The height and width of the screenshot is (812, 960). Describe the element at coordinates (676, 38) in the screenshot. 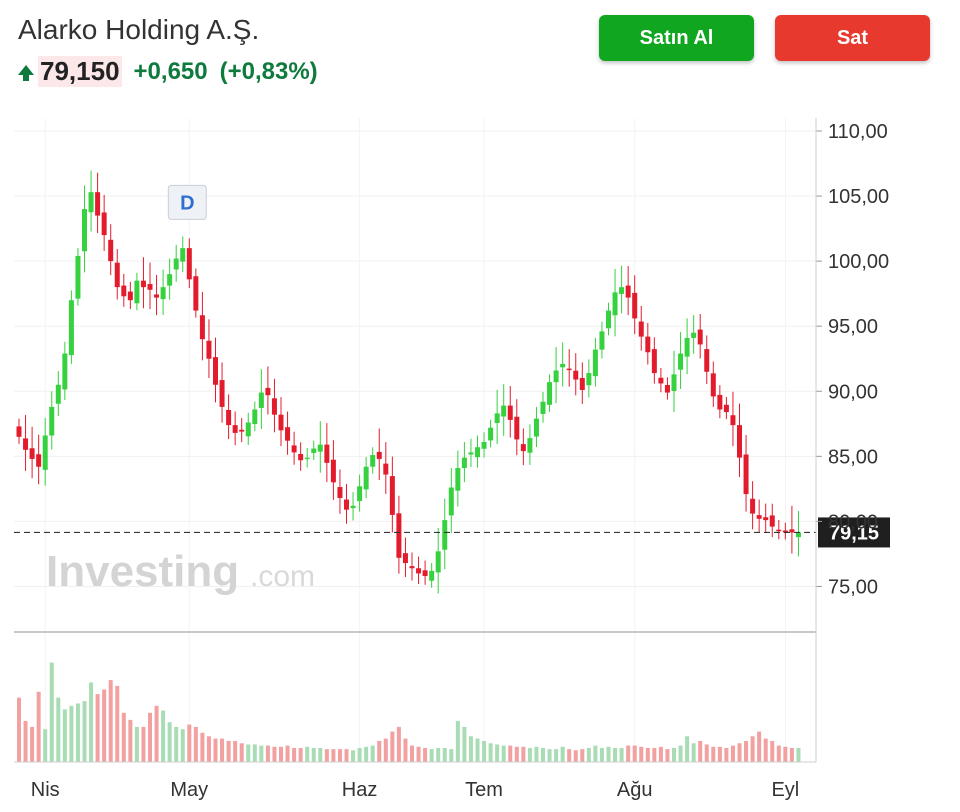

I see `buy-button: Satın Al` at that location.